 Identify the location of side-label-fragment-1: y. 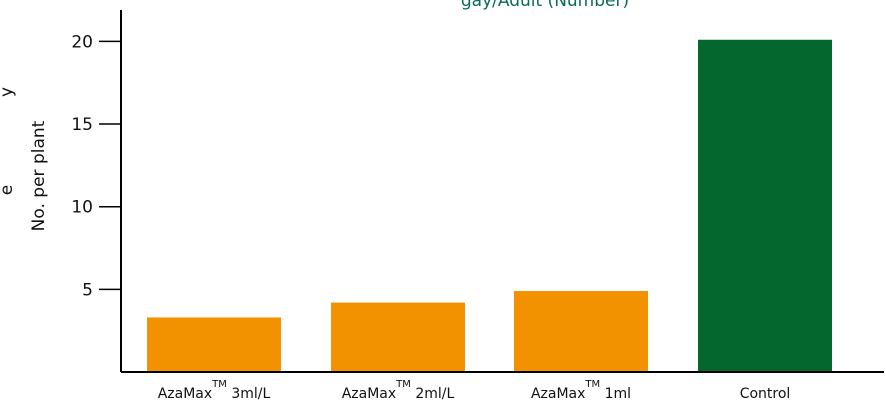
(8, 92).